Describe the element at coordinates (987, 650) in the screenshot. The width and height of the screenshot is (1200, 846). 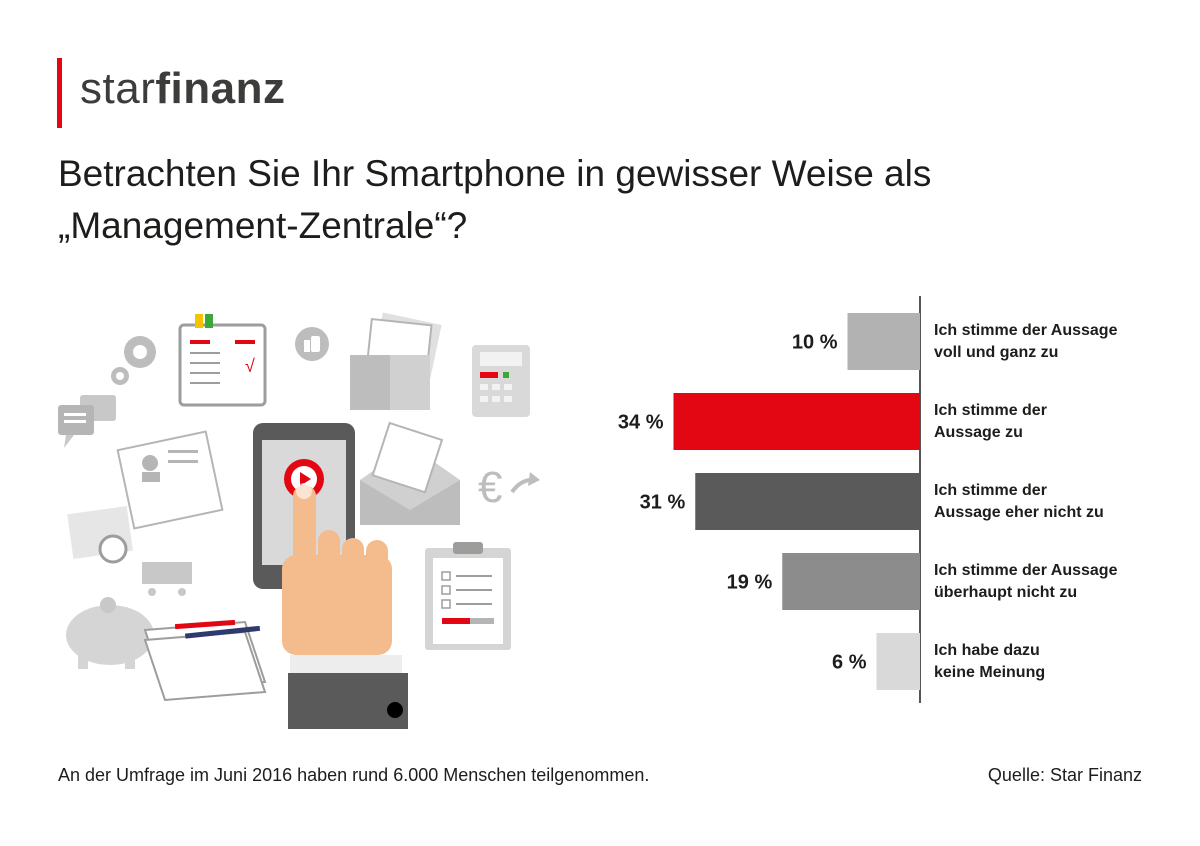
I see `category-label-5-line-1: Ich habe dazu` at that location.